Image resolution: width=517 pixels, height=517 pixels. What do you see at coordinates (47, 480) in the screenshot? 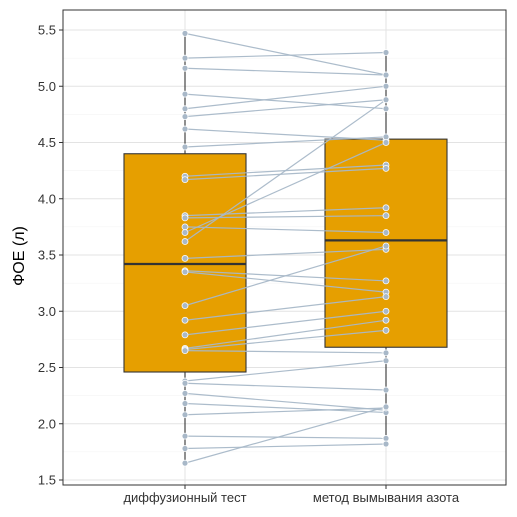
I see `y-tick-label: 1.5` at bounding box center [47, 480].